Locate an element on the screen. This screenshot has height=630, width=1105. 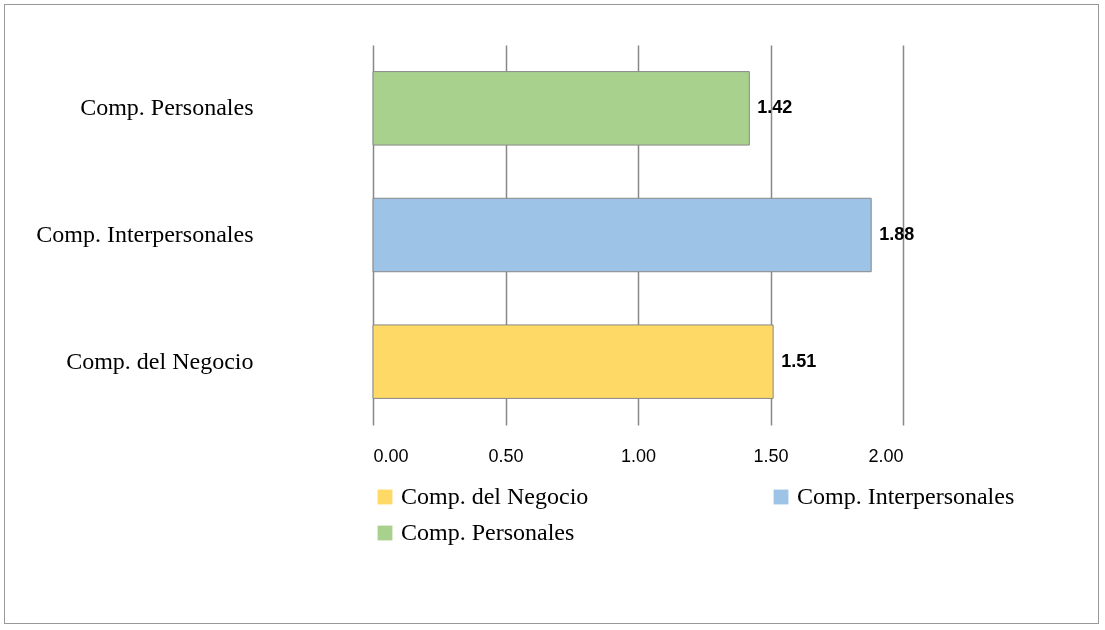
data-label: 1.88 is located at coordinates (897, 234).